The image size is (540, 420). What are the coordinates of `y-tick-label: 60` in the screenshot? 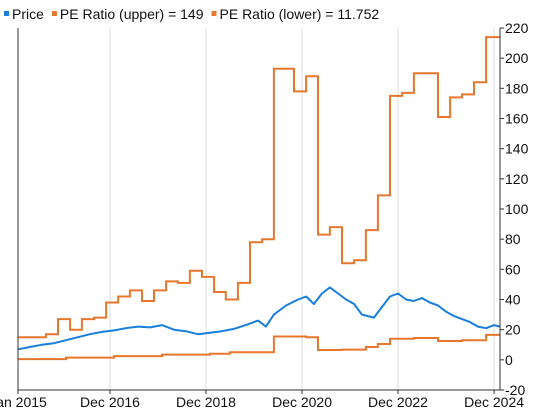 It's located at (513, 269).